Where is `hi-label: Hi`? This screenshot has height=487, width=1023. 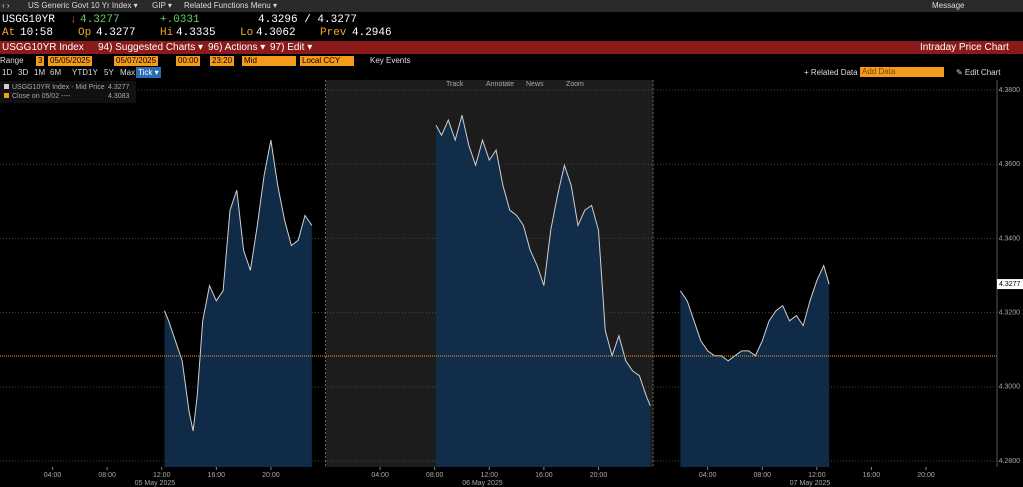
hi-label: Hi is located at coordinates (167, 33).